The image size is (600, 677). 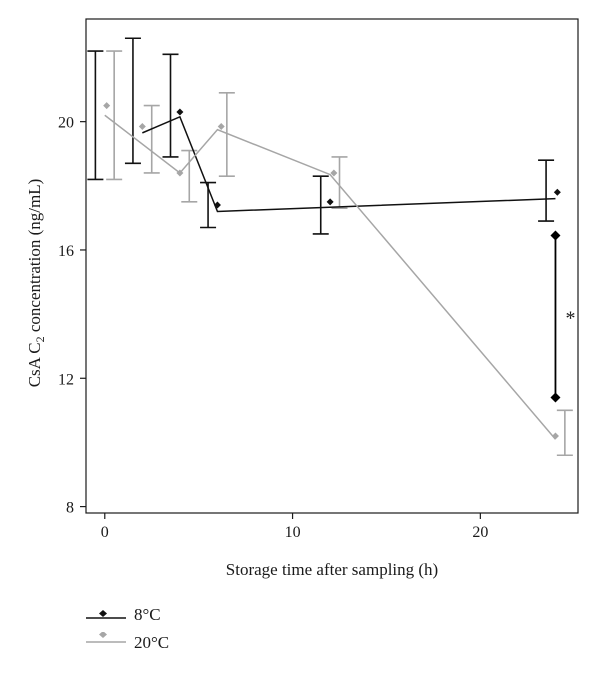 I want to click on series-line-8c, so click(x=349, y=164).